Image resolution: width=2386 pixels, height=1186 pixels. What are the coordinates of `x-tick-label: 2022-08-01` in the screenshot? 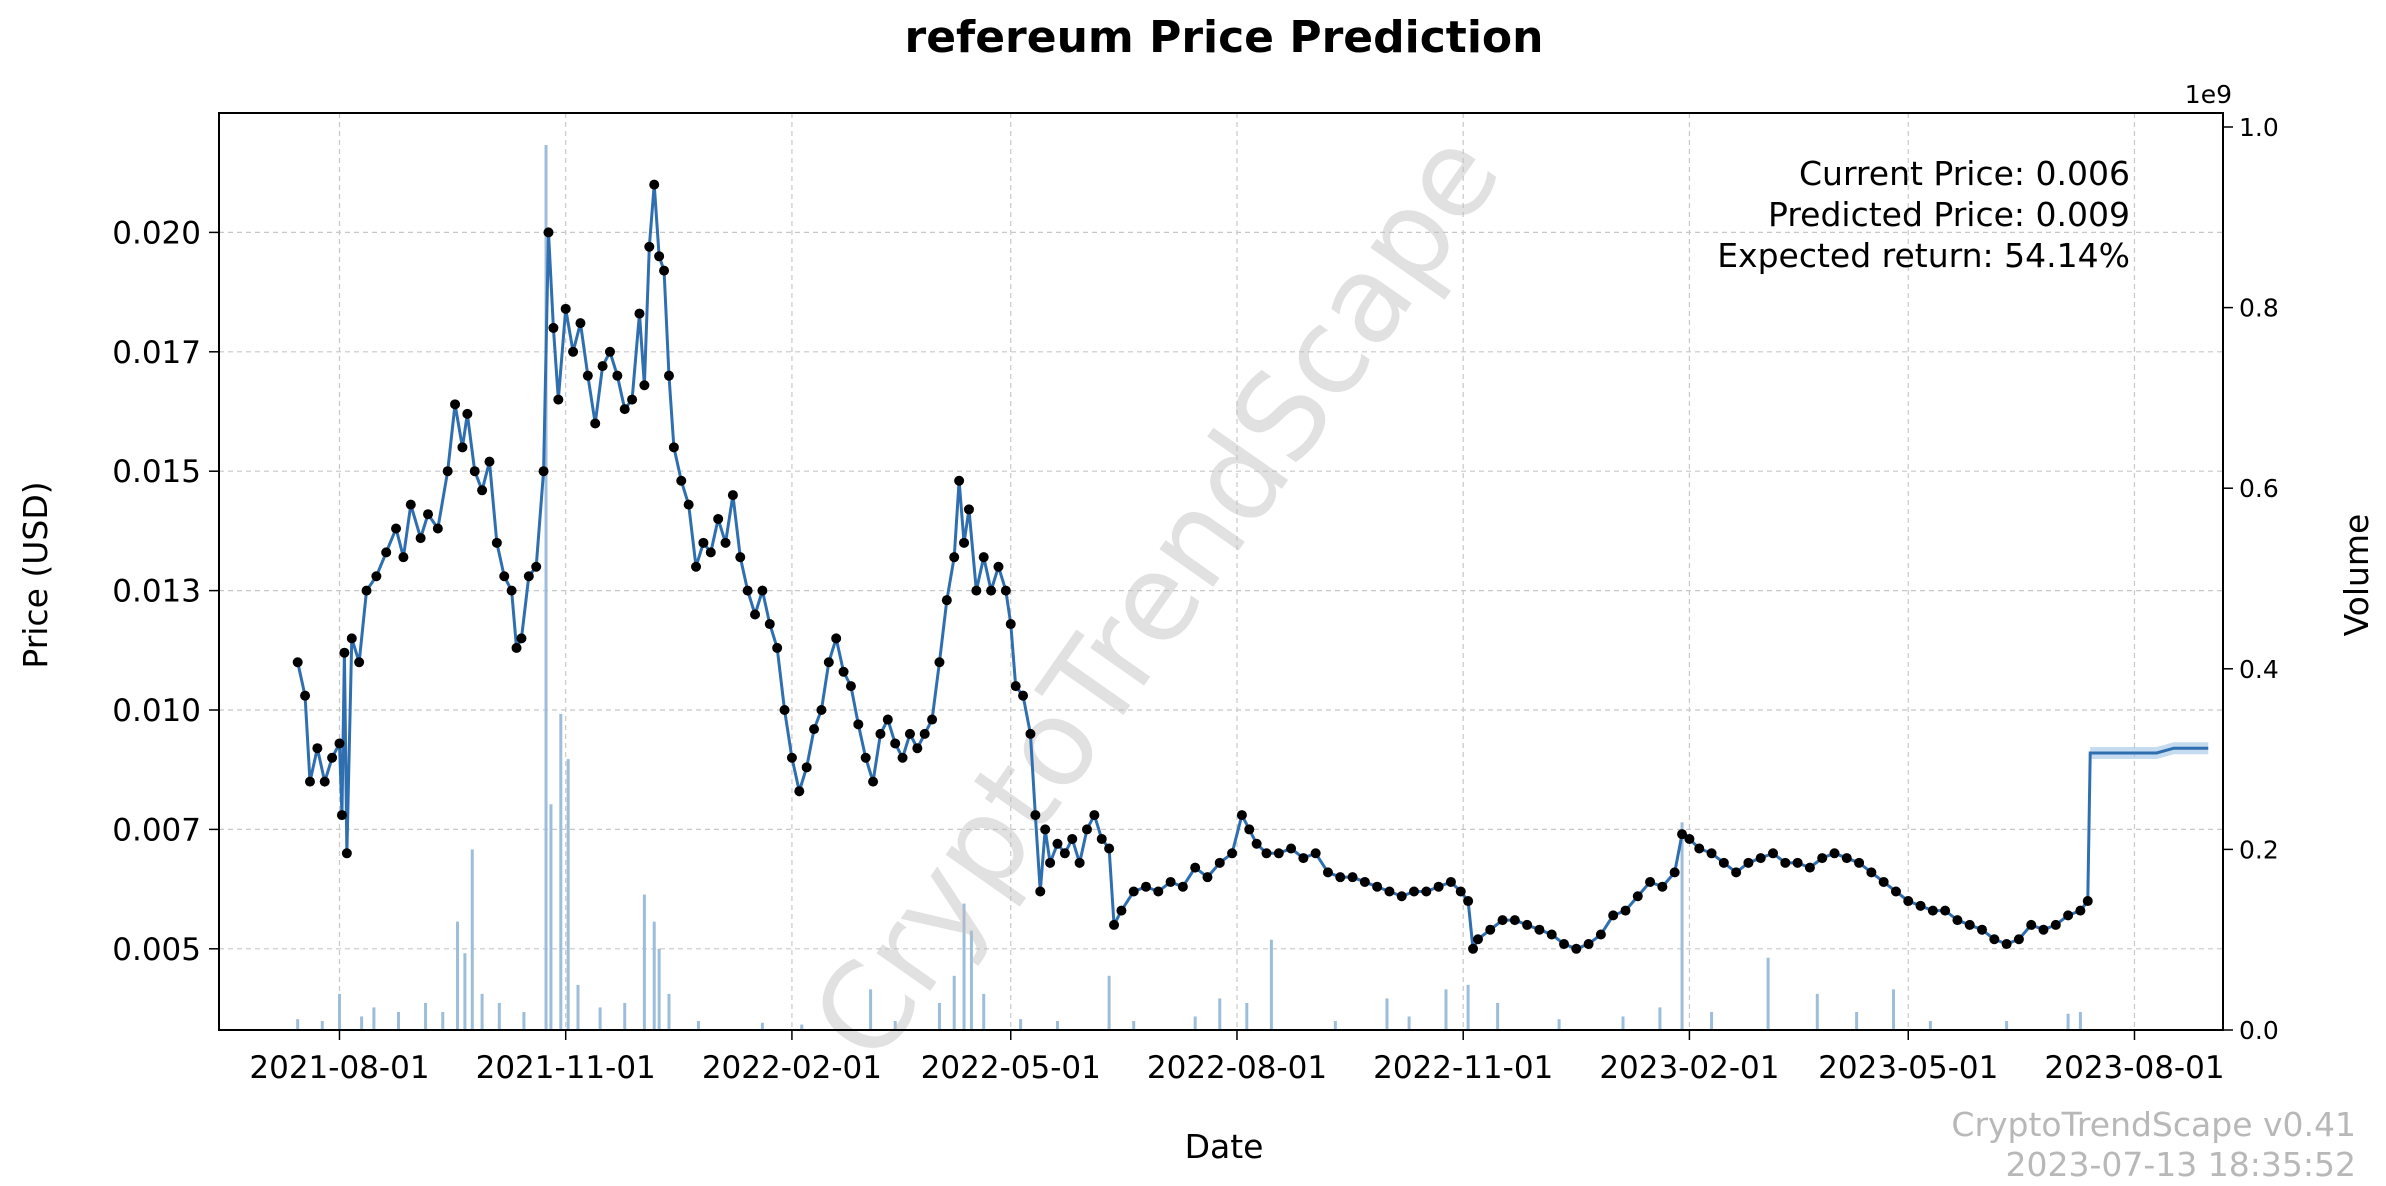 It's located at (1237, 1068).